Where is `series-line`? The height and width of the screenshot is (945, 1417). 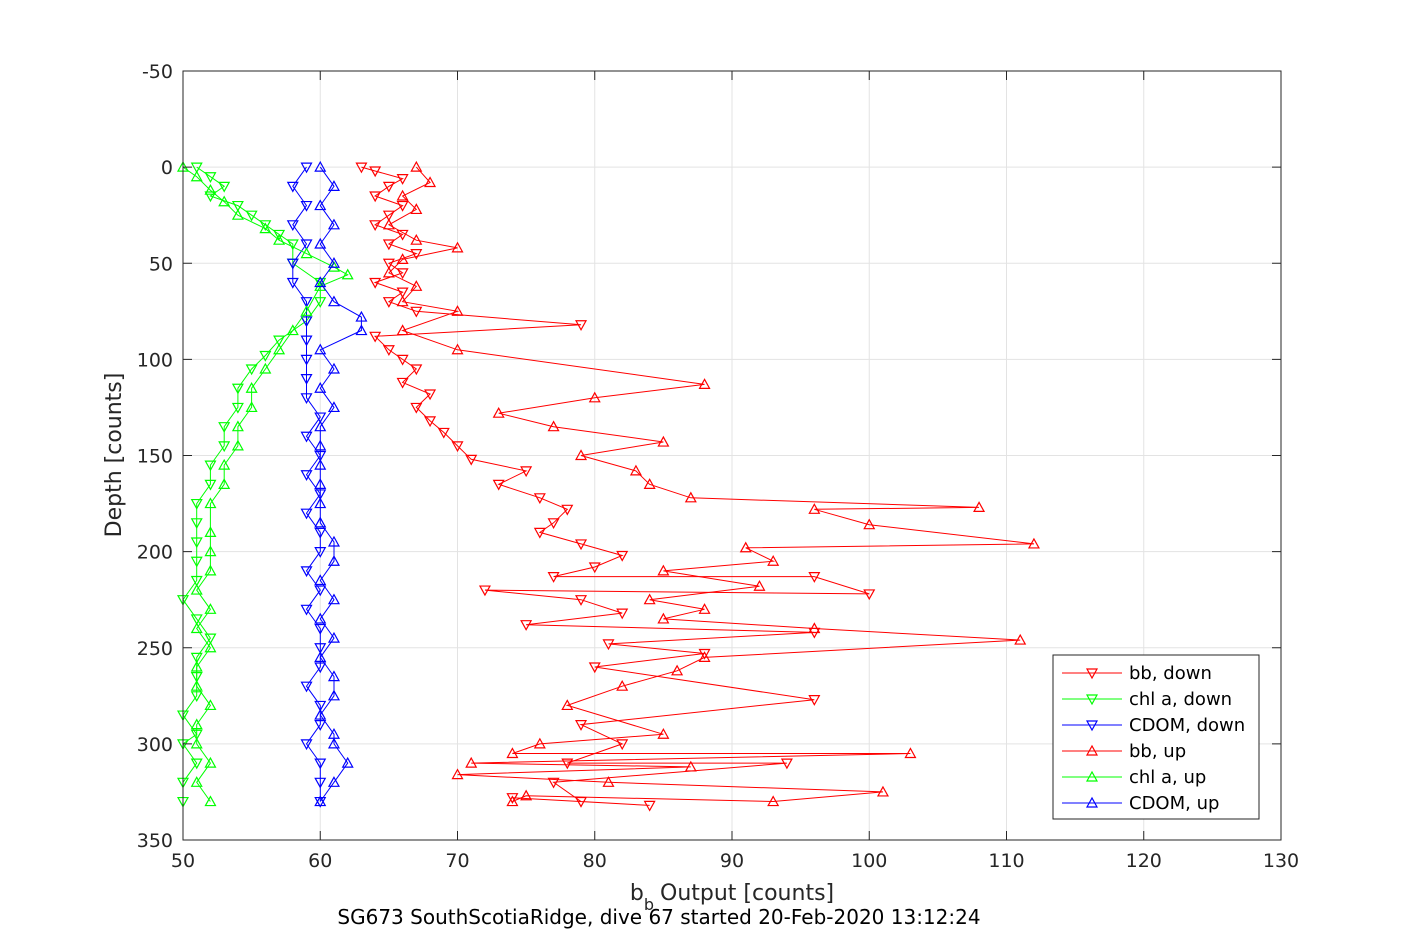
series-line is located at coordinates (306, 484).